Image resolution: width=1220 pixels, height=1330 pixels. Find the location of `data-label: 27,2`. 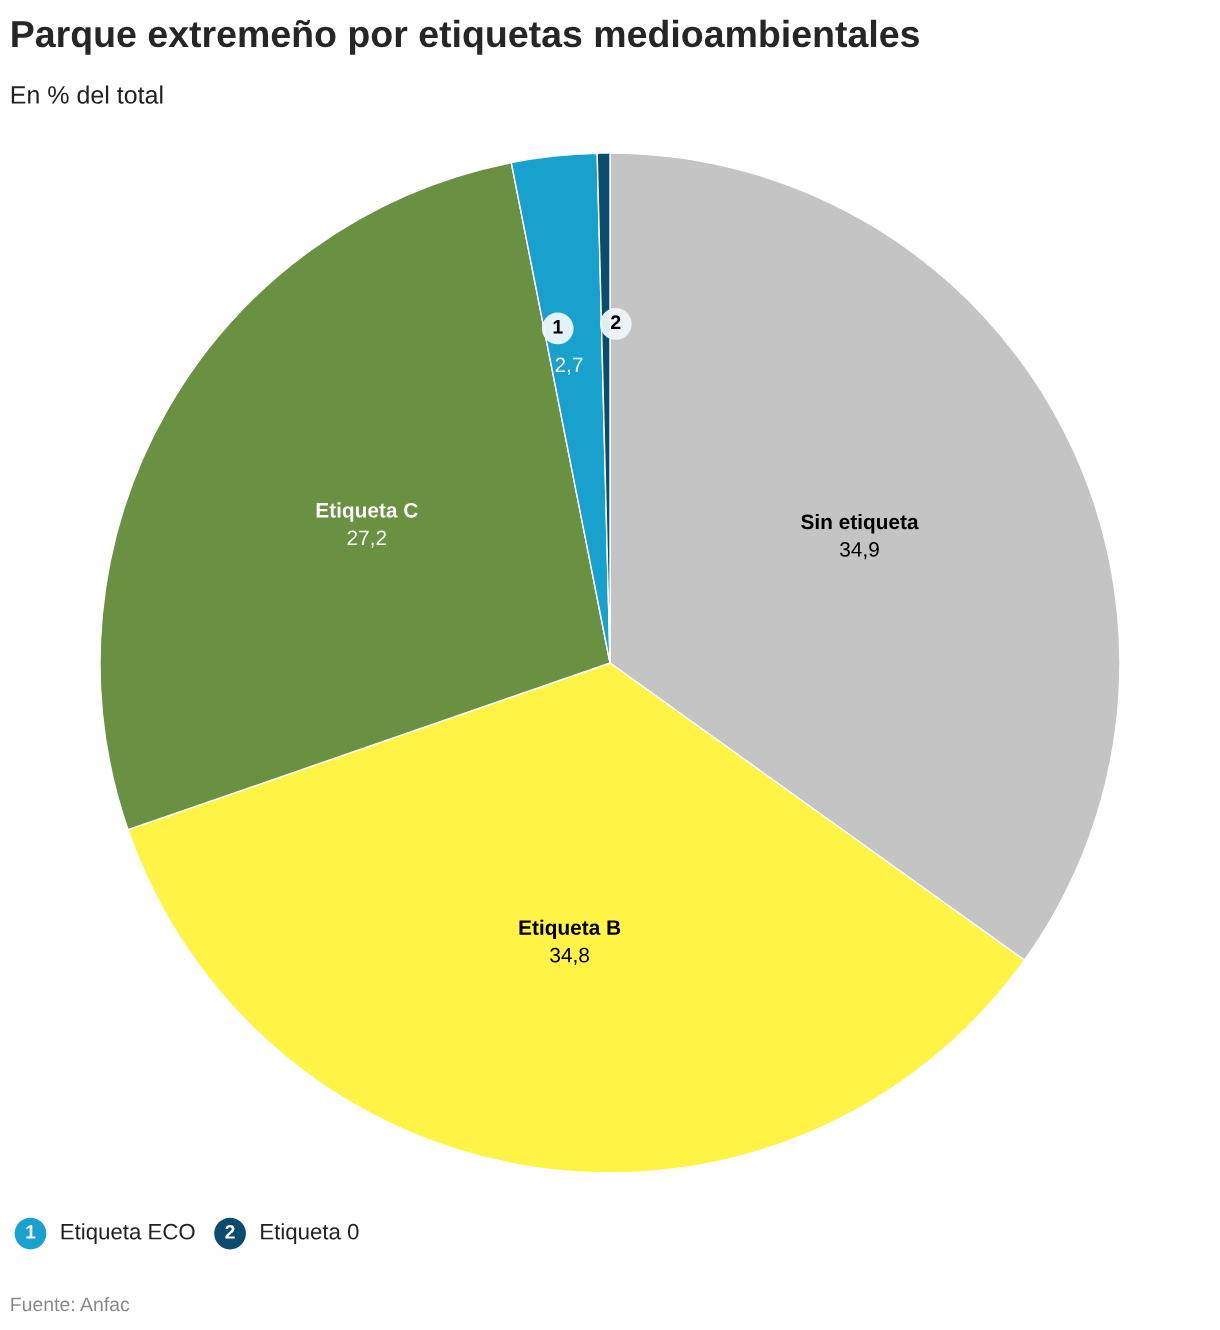

data-label: 27,2 is located at coordinates (367, 539).